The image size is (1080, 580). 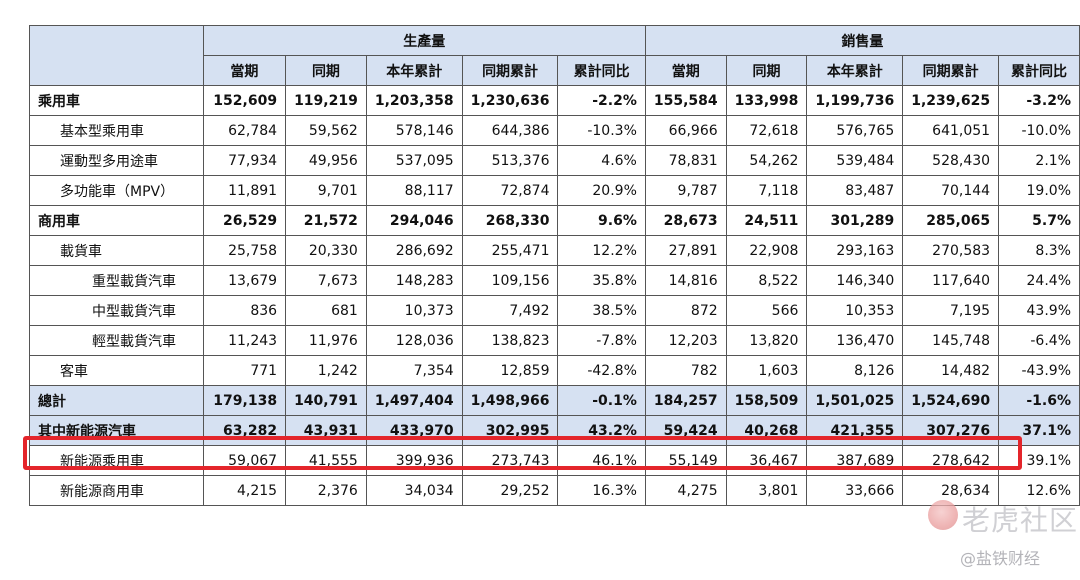 What do you see at coordinates (855, 490) in the screenshot?
I see `table-cell: 33,666` at bounding box center [855, 490].